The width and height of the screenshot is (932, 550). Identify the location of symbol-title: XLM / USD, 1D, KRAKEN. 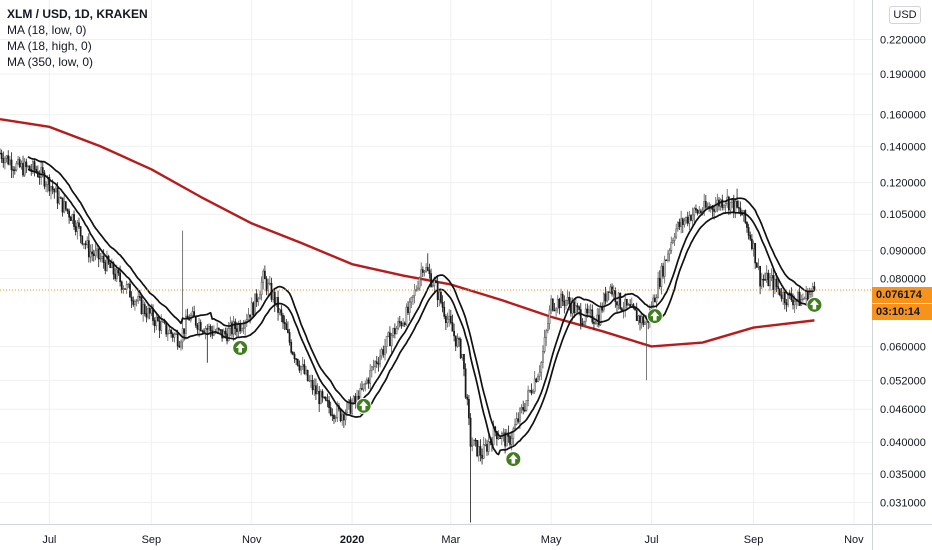
(77, 14).